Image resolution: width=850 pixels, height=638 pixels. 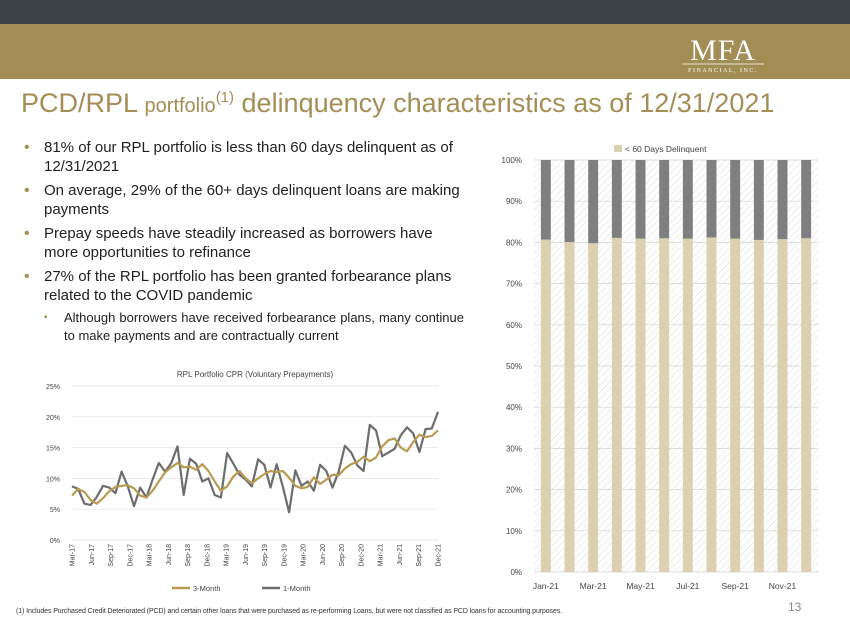 What do you see at coordinates (53, 387) in the screenshot?
I see `y-tick-label: 25%` at bounding box center [53, 387].